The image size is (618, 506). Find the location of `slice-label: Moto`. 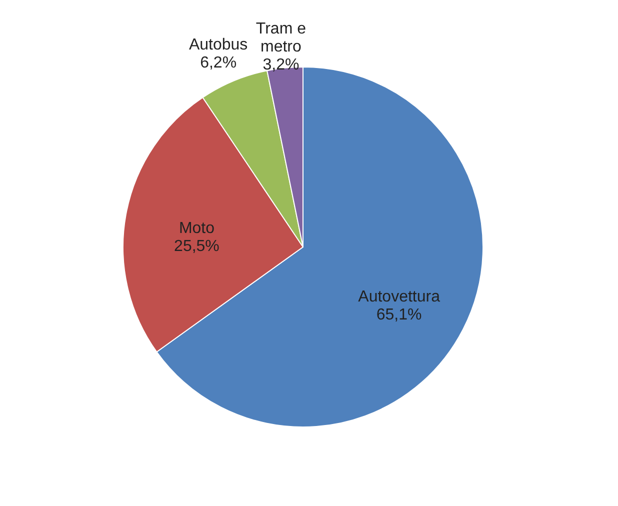

slice-label: Moto is located at coordinates (196, 228).